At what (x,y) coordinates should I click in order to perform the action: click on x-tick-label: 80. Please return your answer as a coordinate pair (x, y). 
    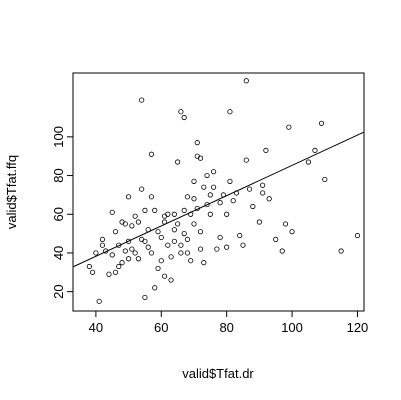
    Looking at the image, I should click on (226, 327).